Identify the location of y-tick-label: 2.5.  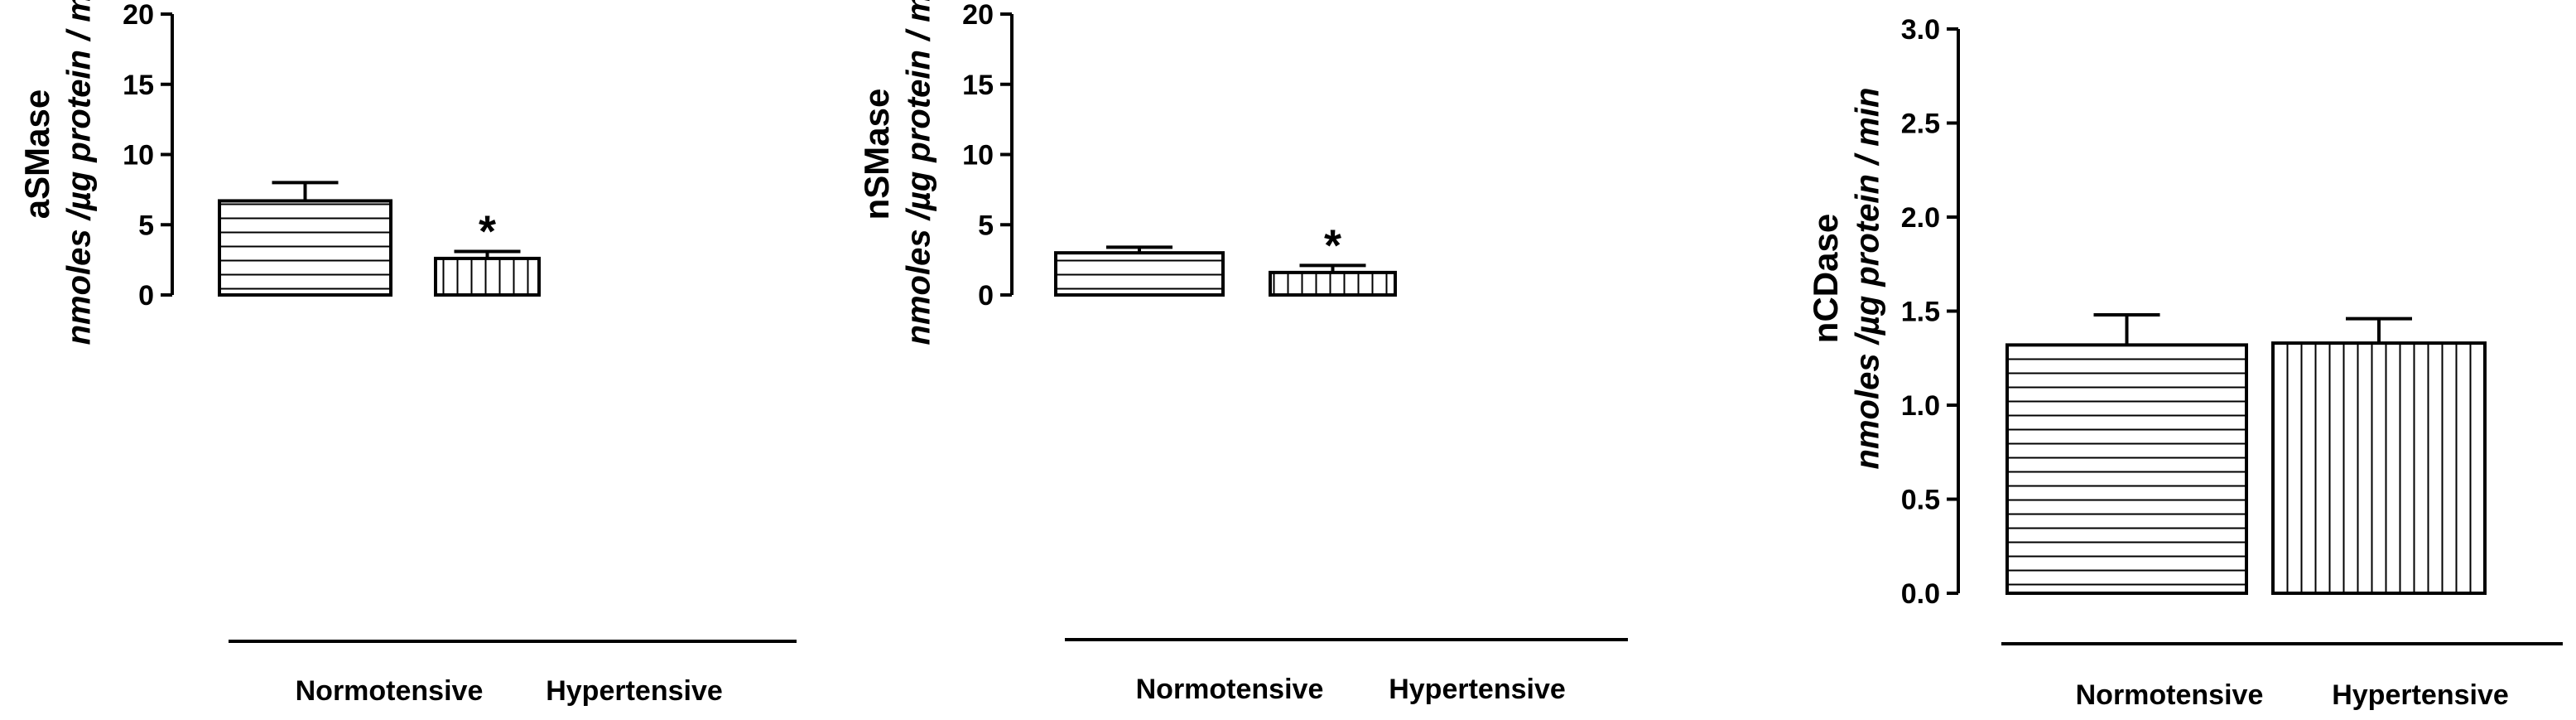
(1920, 124).